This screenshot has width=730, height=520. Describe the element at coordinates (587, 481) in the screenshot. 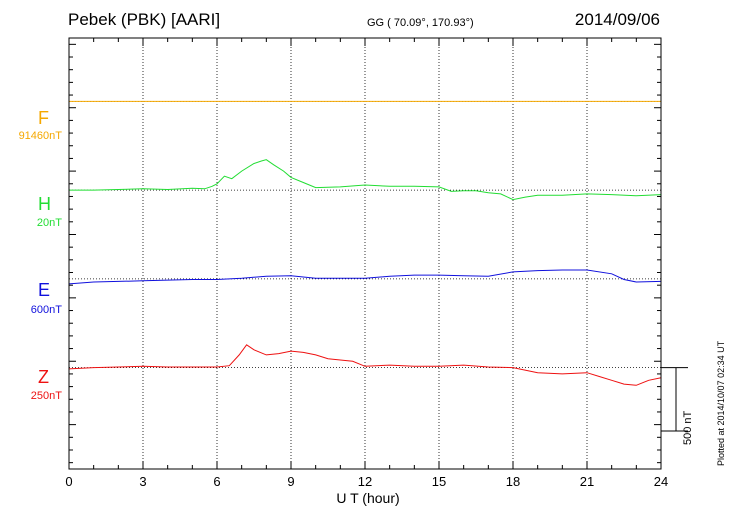

I see `x-tick-label: 21` at that location.